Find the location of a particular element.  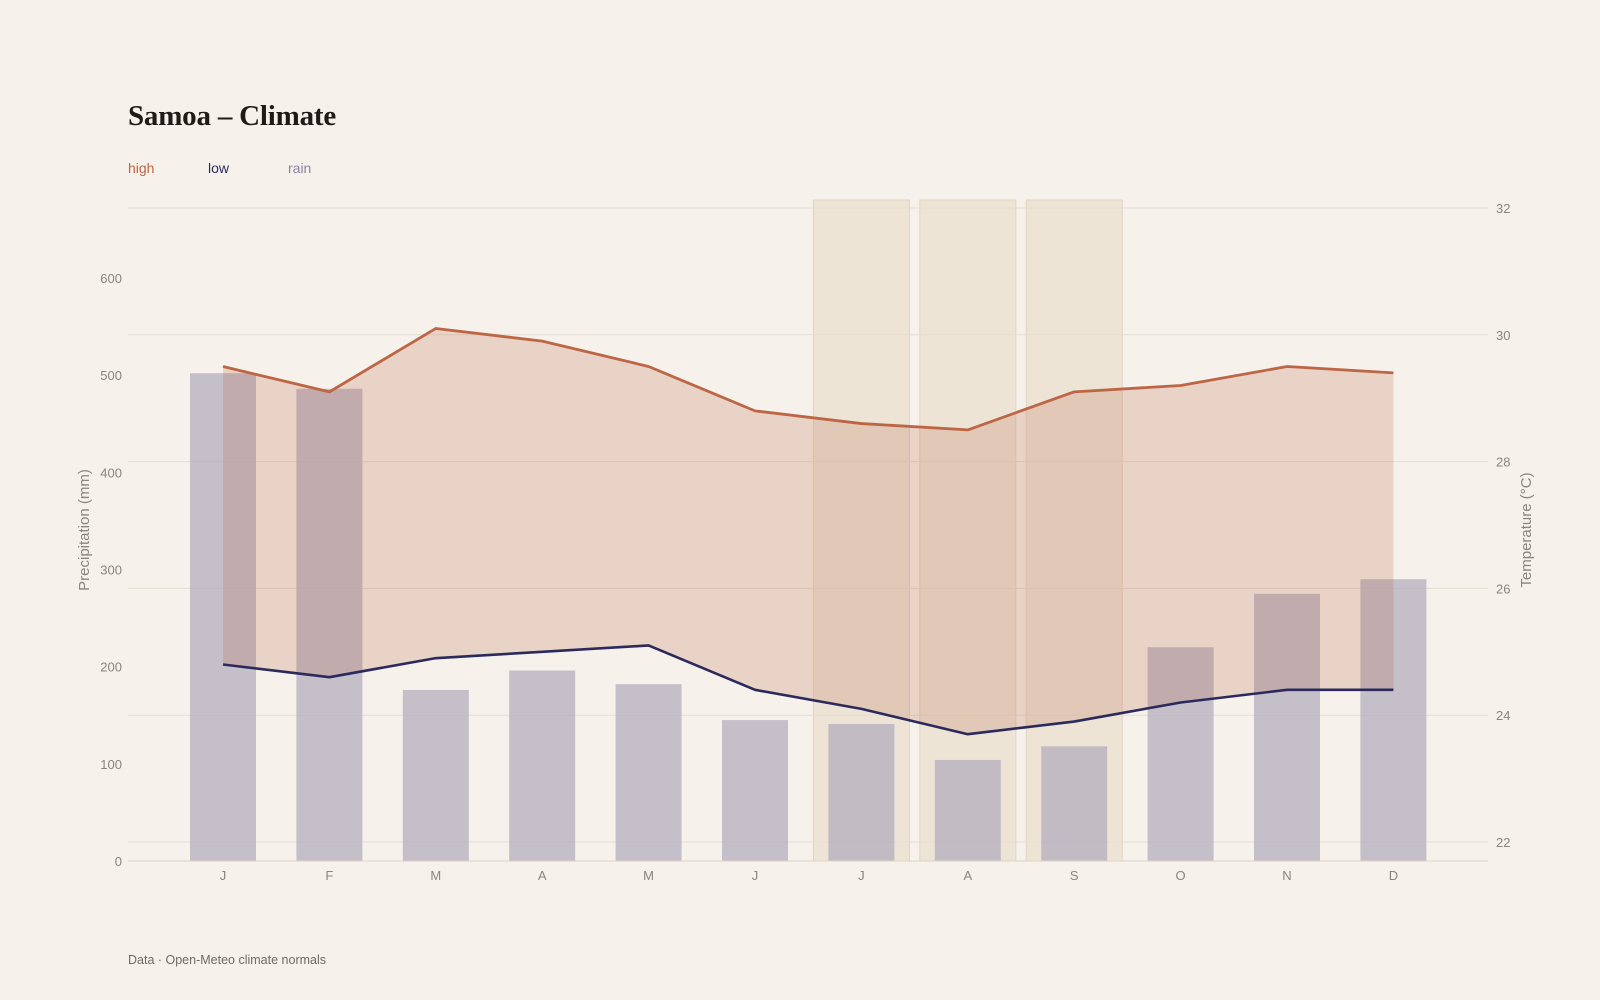

x-tick-label: F is located at coordinates (329, 875).